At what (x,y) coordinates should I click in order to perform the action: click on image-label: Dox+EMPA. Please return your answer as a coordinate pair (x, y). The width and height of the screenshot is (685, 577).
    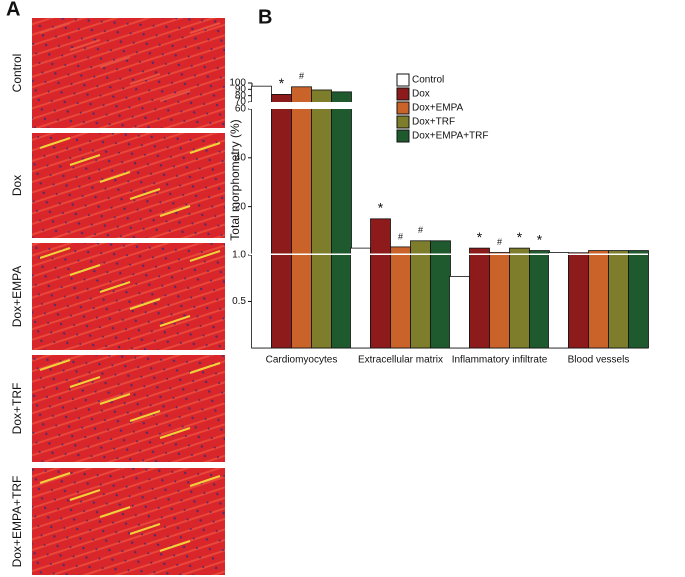
    Looking at the image, I should click on (17, 296).